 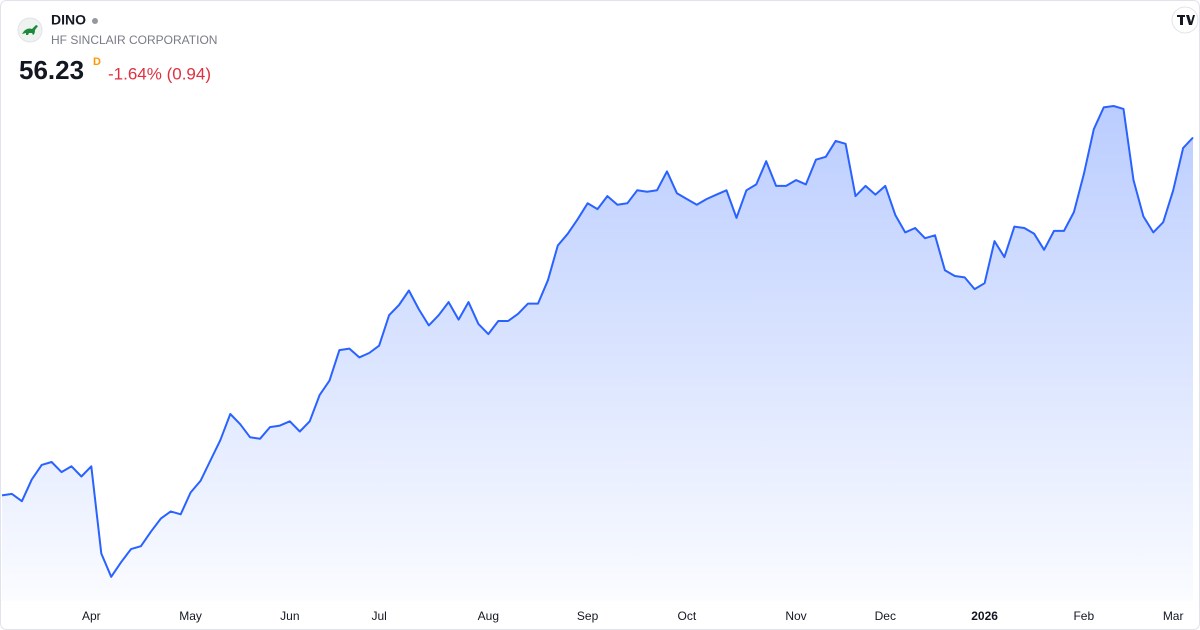 What do you see at coordinates (1185, 20) in the screenshot?
I see `brand-logo` at bounding box center [1185, 20].